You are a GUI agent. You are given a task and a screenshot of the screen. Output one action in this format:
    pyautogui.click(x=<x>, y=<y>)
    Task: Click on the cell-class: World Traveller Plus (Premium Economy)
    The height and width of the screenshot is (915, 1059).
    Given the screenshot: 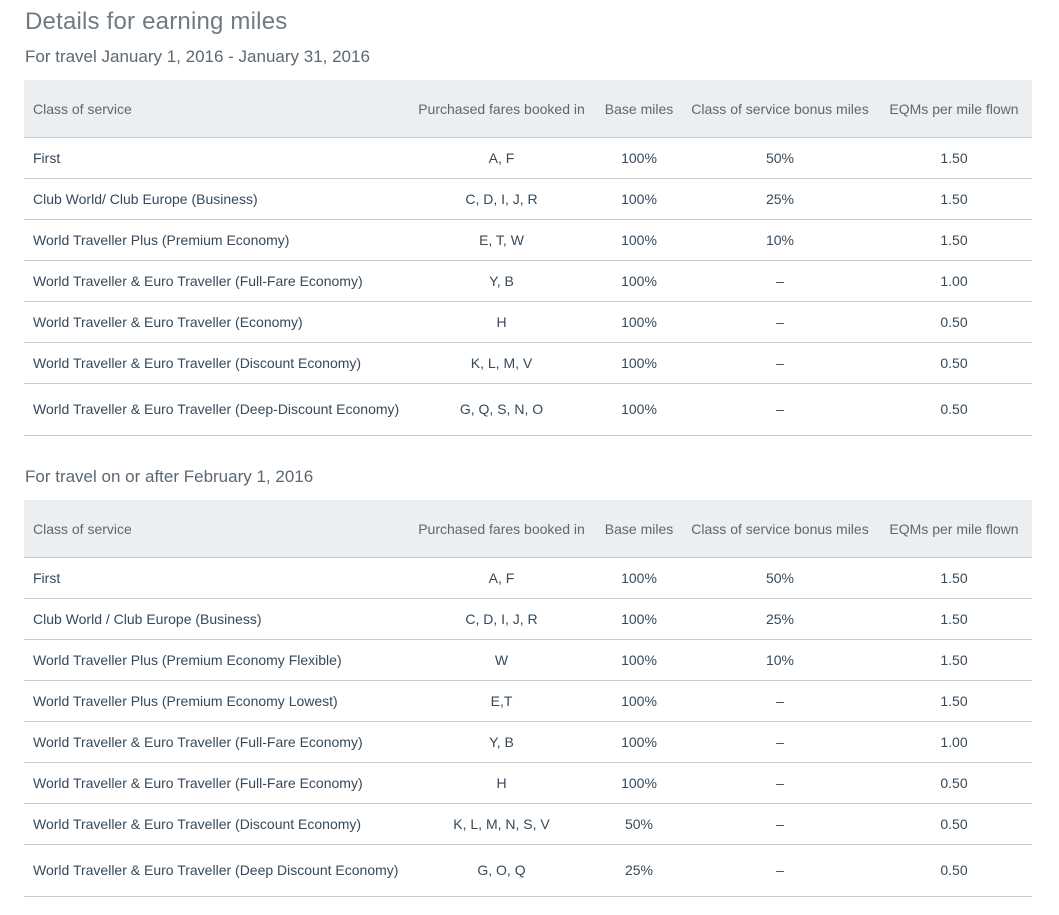 What is the action you would take?
    pyautogui.click(x=216, y=240)
    